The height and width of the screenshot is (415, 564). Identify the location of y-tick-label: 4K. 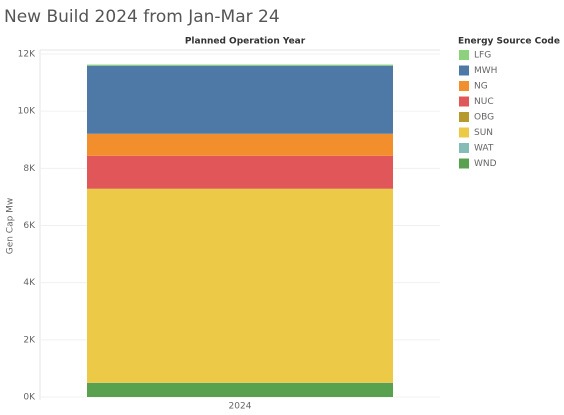
(29, 283).